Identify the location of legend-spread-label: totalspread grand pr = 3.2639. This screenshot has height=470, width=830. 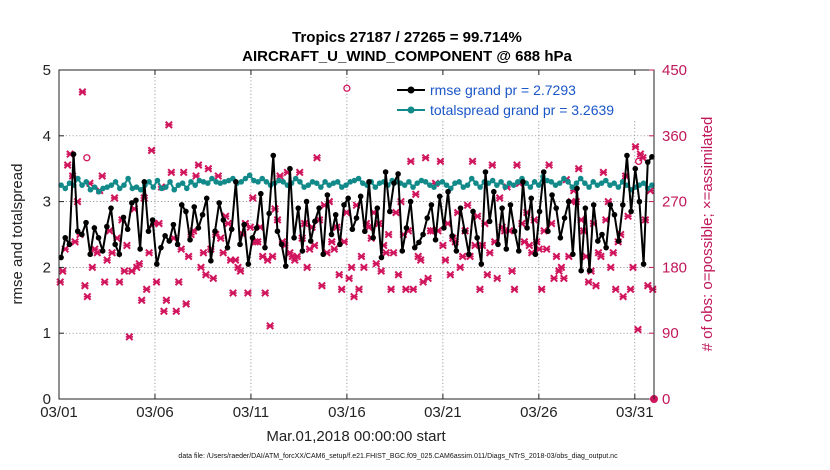
(522, 110).